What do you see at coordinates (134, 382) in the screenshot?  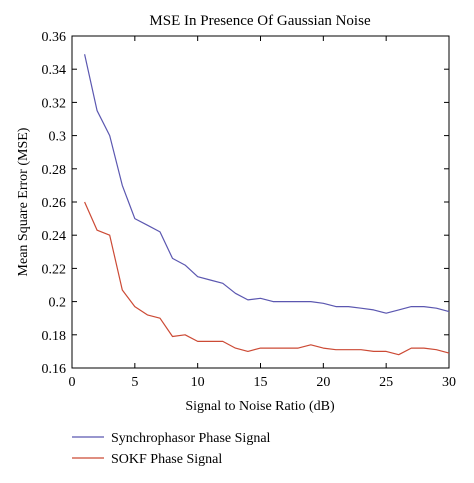 I see `x-tick-label: 5` at bounding box center [134, 382].